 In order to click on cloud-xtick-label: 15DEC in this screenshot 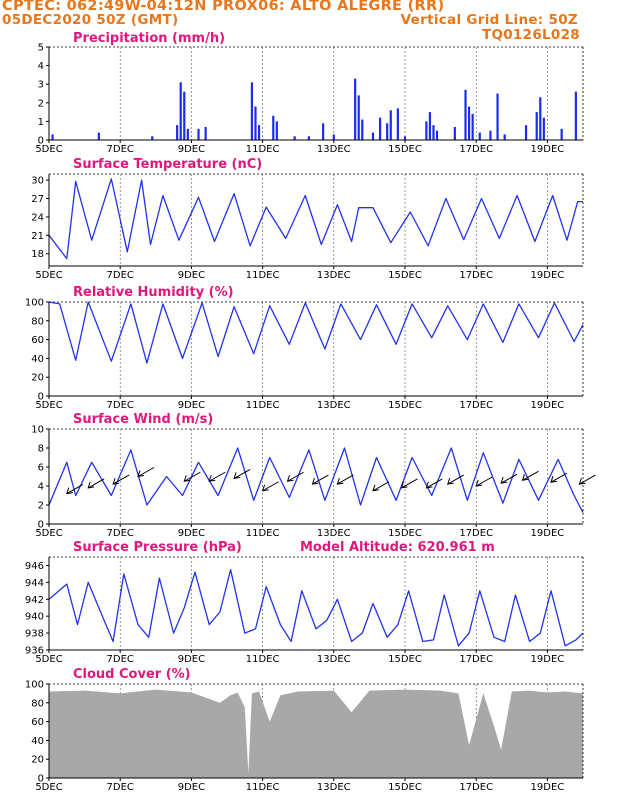, I will do `click(405, 787)`.